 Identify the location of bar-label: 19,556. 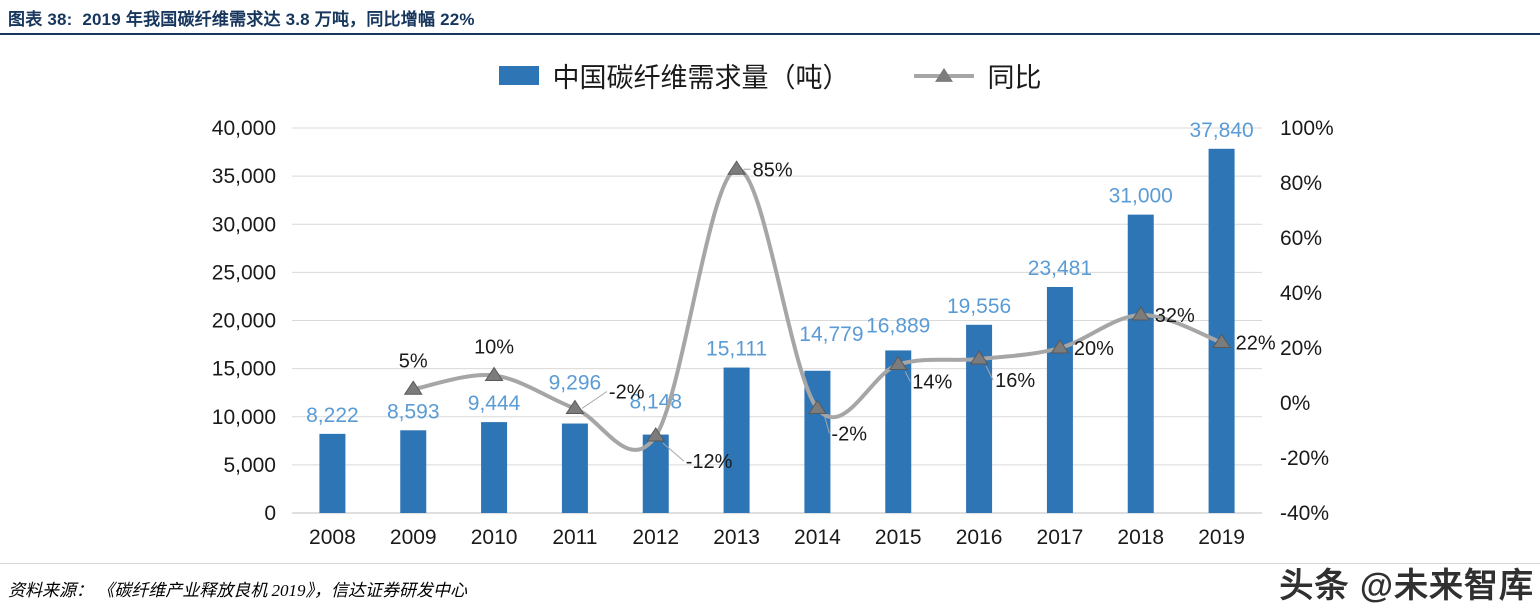
(979, 306).